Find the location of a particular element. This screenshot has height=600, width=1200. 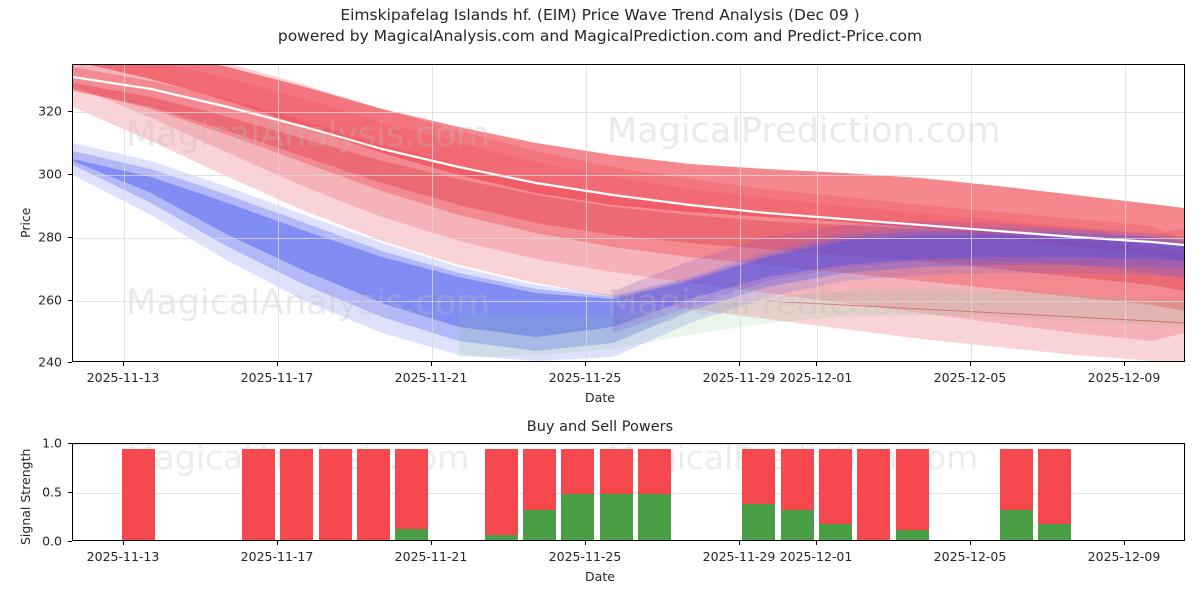

ytick-label-signal-0-0: 0.0 is located at coordinates (52, 541).